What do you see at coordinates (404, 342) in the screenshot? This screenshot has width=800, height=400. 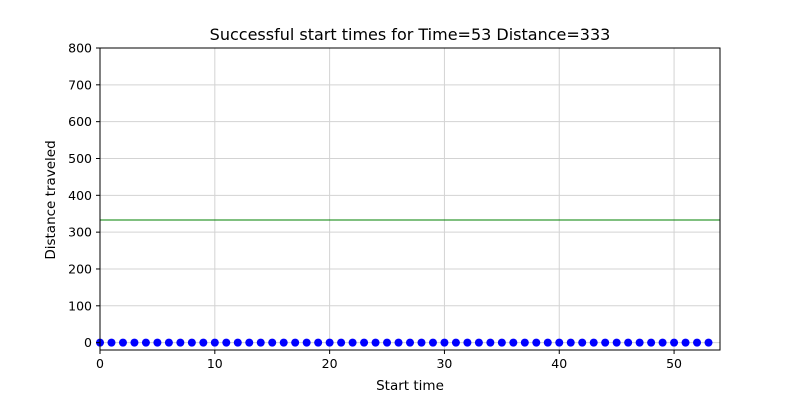 I see `data-points` at bounding box center [404, 342].